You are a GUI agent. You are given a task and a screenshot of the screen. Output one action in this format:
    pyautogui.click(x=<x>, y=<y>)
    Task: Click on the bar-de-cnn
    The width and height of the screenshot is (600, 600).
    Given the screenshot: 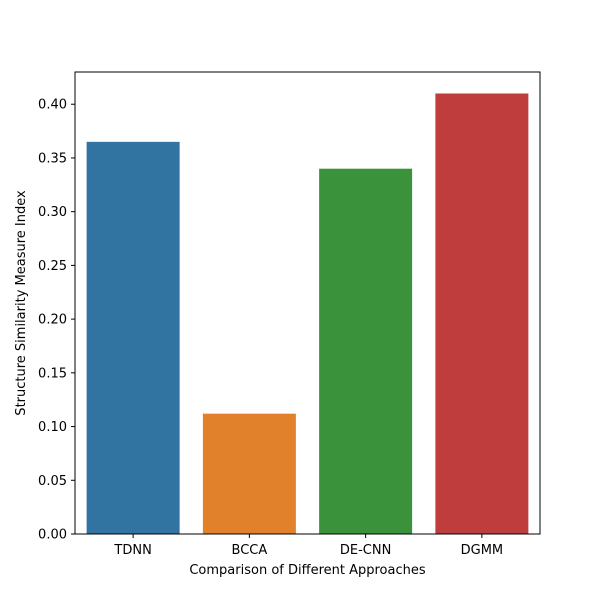 What is the action you would take?
    pyautogui.click(x=366, y=351)
    